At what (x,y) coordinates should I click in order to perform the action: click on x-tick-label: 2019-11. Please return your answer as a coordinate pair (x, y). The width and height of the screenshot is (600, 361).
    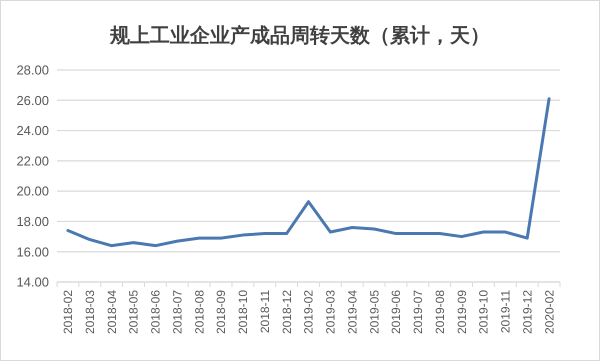
    Looking at the image, I should click on (505, 312).